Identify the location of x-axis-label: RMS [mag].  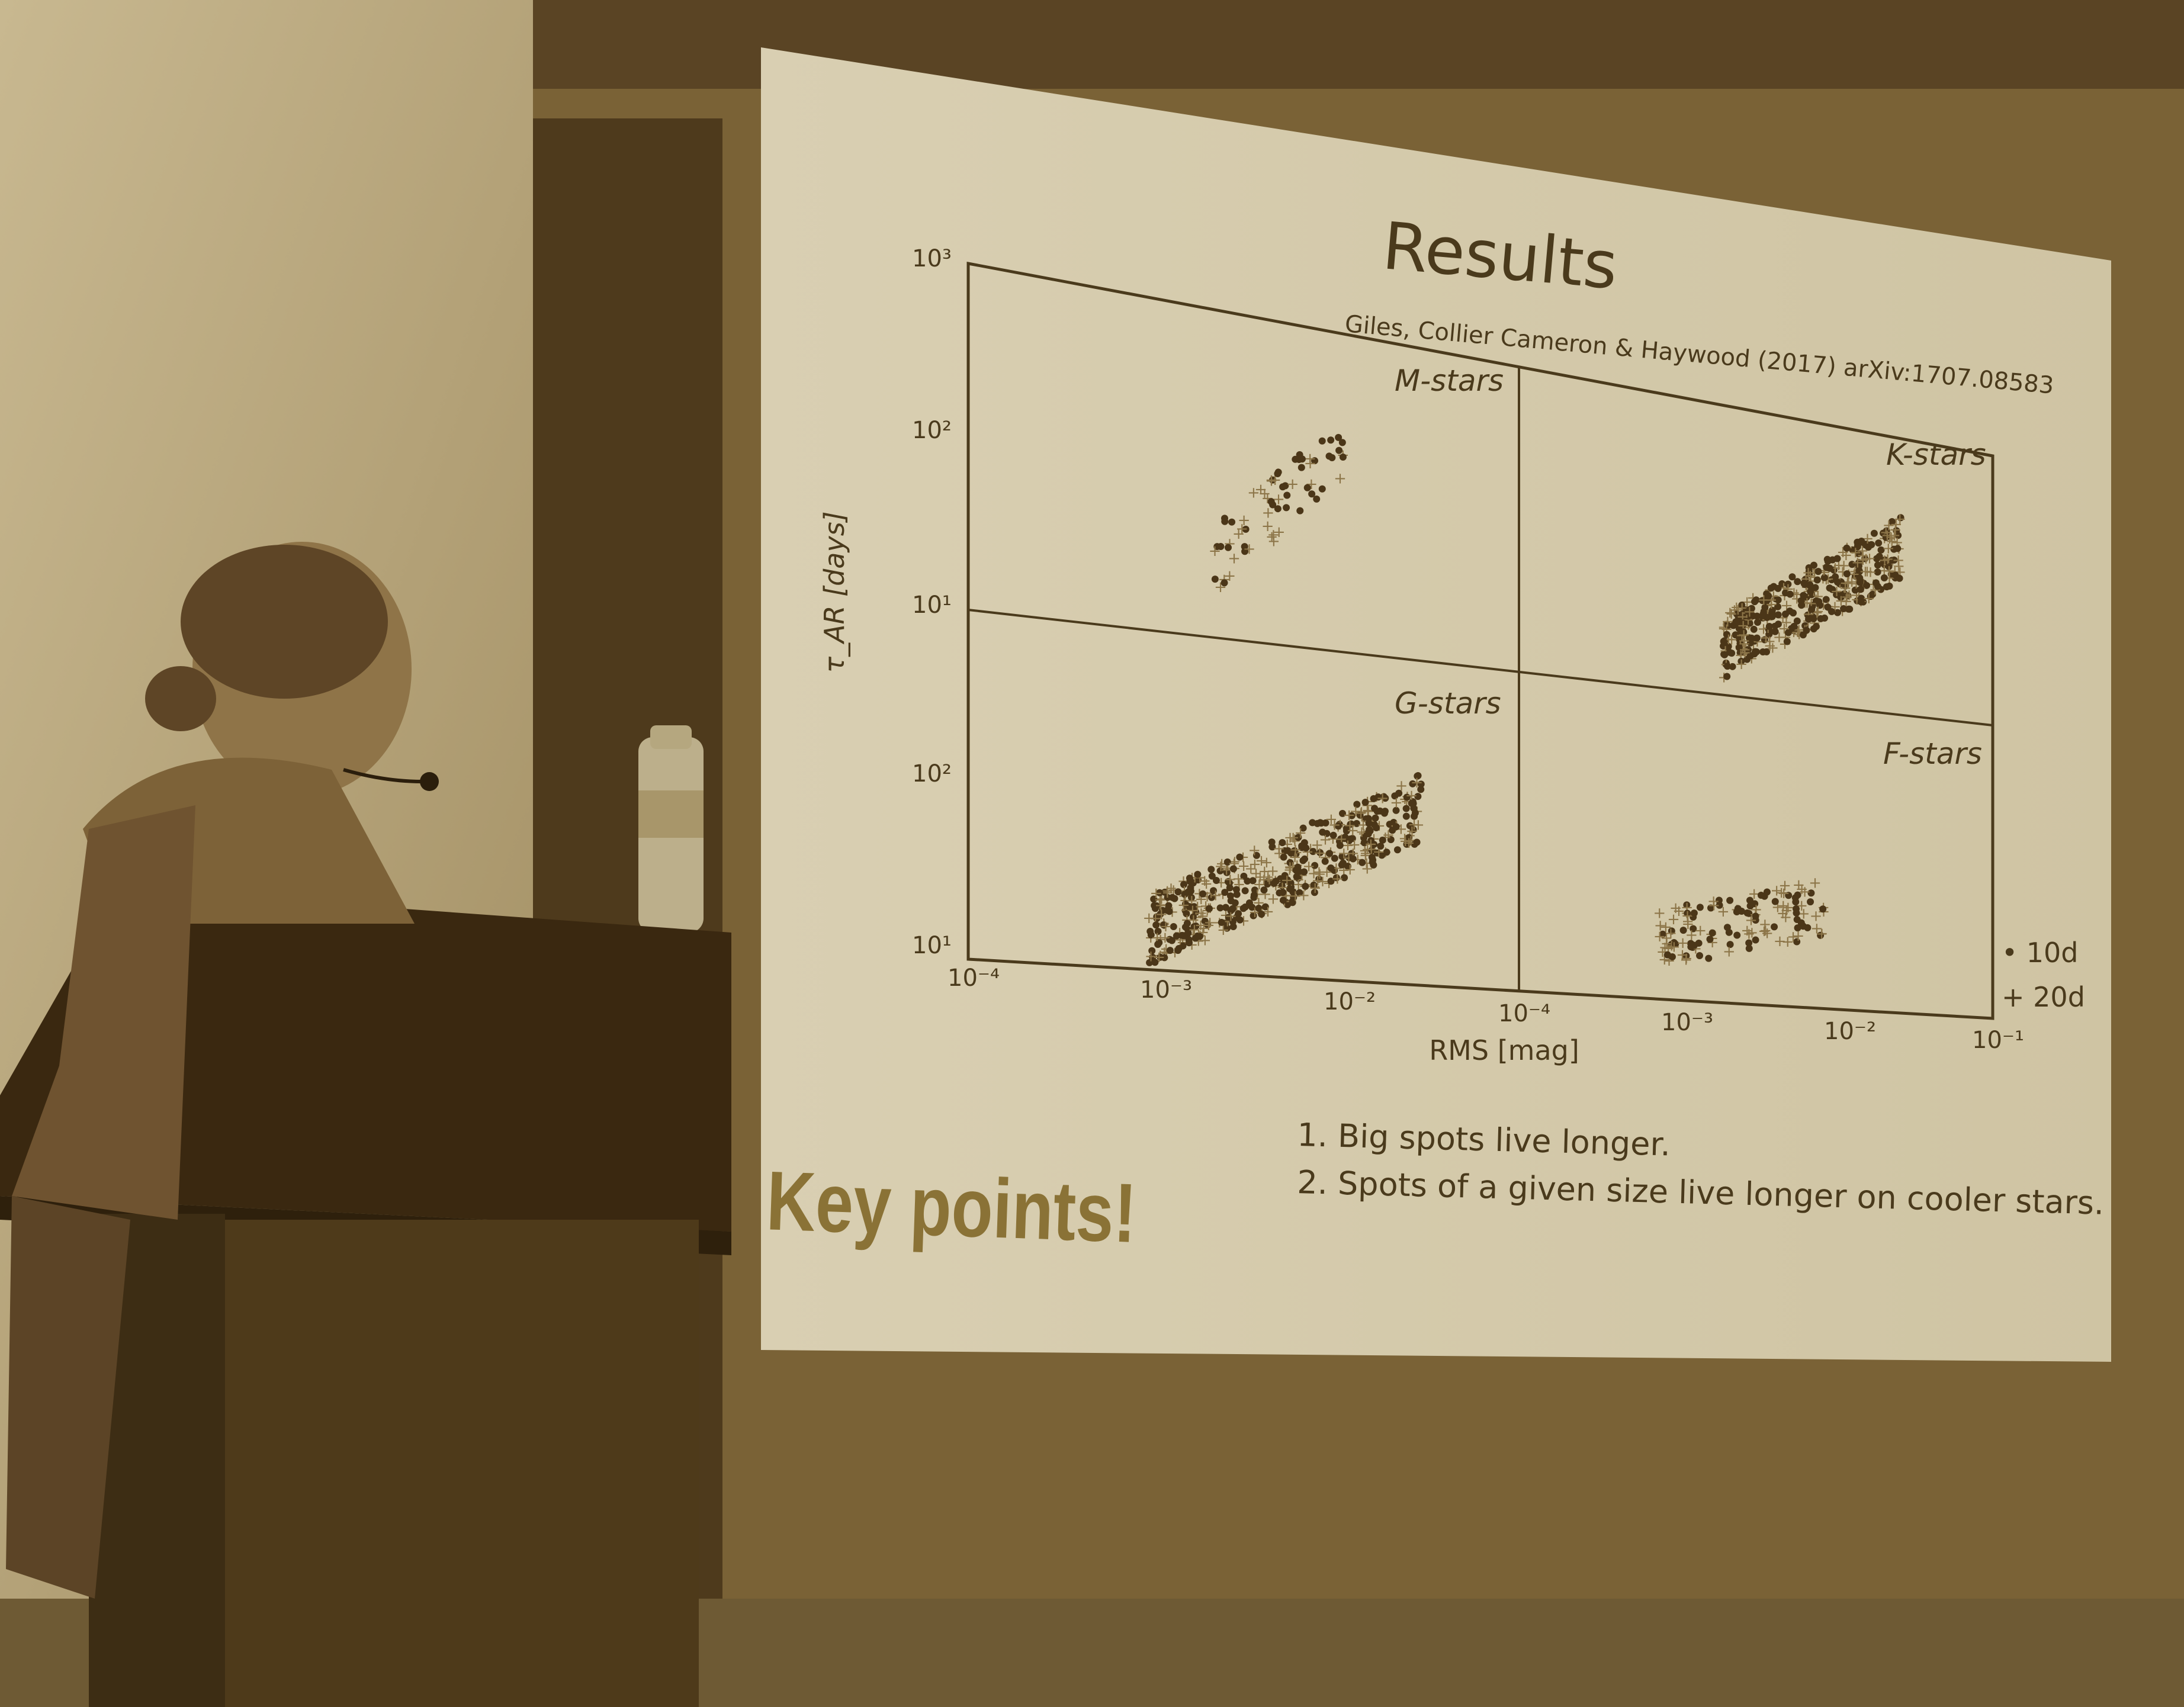
(1504, 1050).